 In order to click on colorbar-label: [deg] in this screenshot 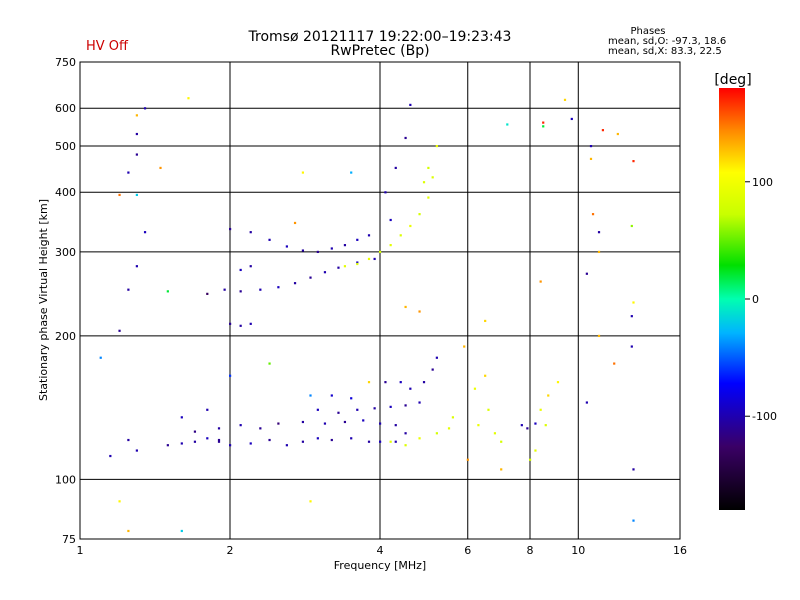, I will do `click(732, 80)`.